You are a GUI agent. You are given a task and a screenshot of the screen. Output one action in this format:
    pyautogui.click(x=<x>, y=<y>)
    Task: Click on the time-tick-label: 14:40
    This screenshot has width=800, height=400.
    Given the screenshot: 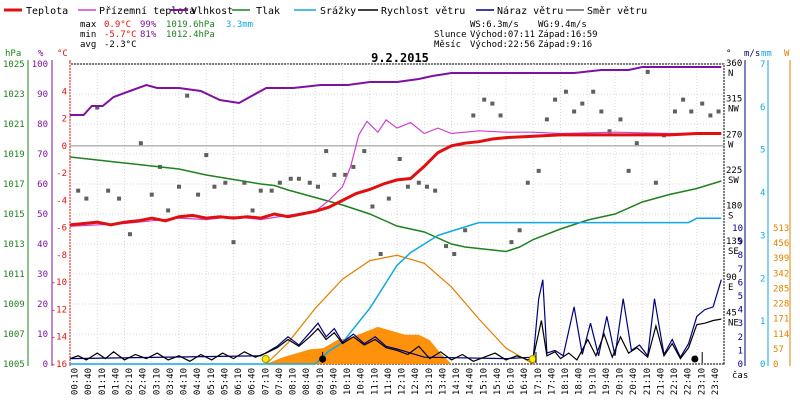 What is the action you would take?
    pyautogui.click(x=471, y=381)
    